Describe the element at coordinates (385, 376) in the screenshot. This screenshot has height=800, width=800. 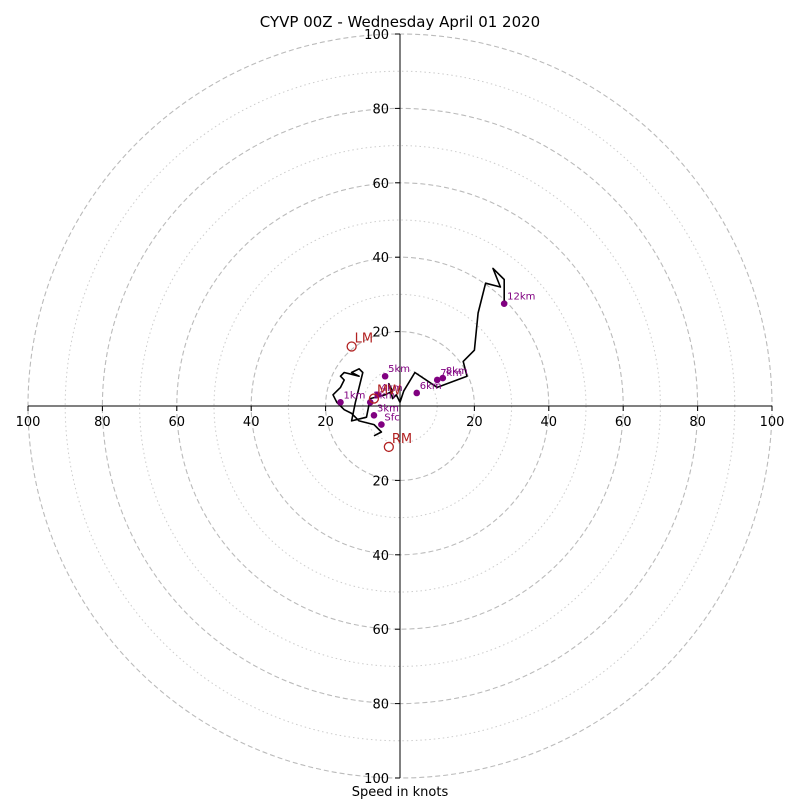
I see `height-marker-5km` at that location.